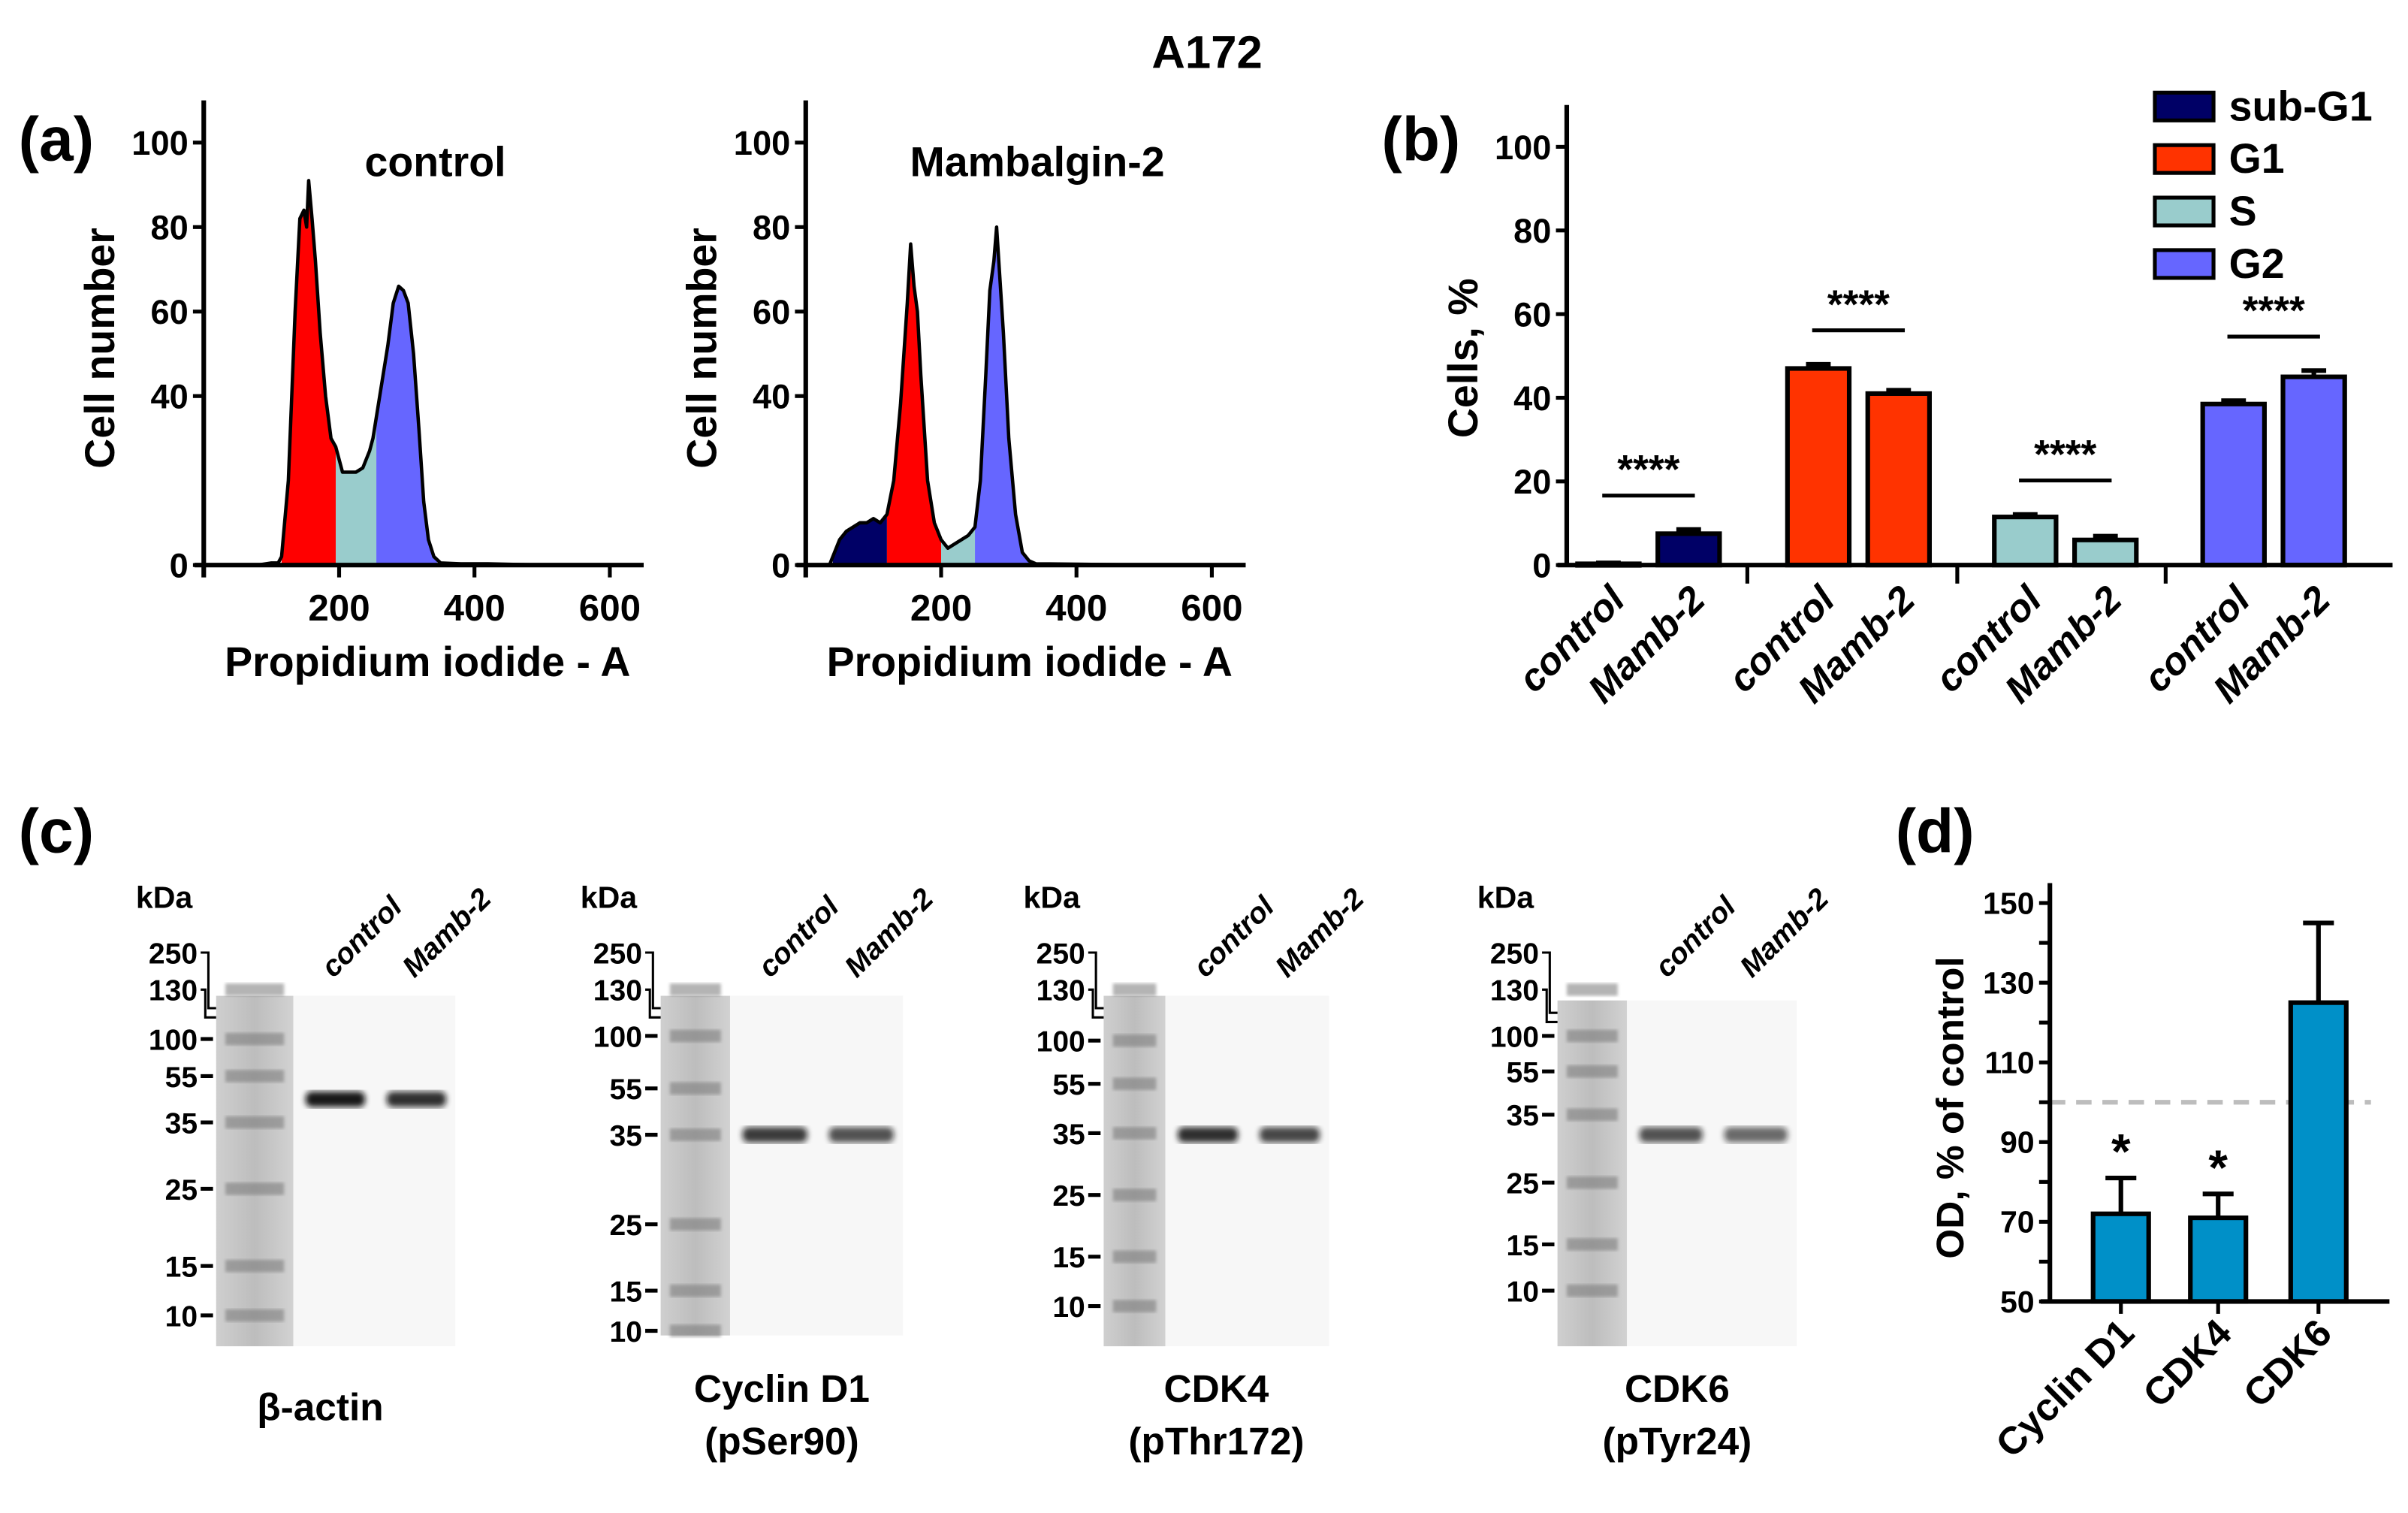  I want to click on x-tick-label: 400, so click(1076, 608).